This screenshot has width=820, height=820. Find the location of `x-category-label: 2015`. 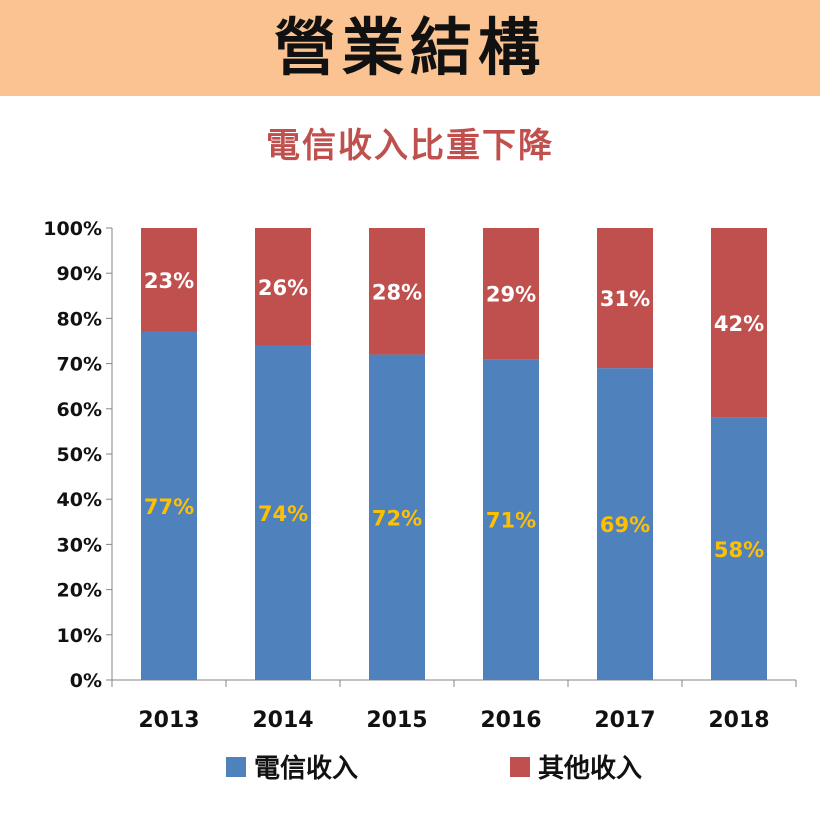

x-category-label: 2015 is located at coordinates (396, 720).